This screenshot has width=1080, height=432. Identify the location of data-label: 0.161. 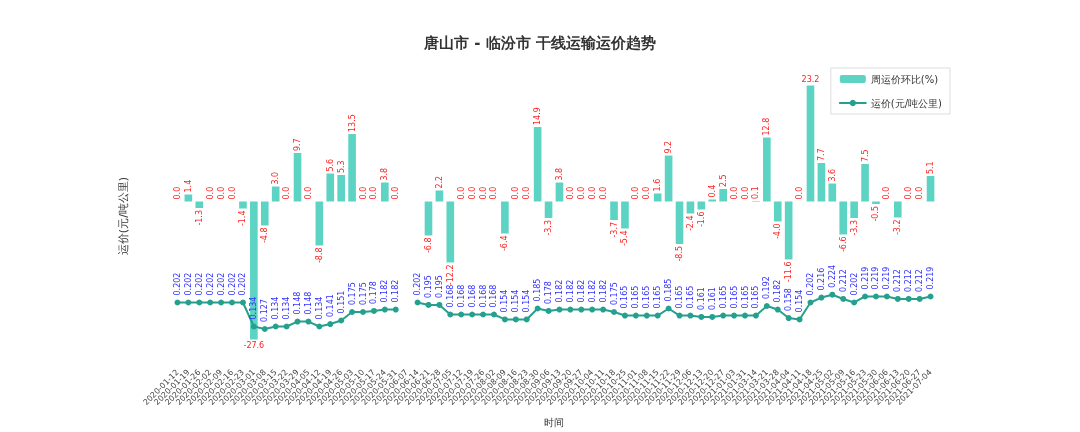
(712, 298).